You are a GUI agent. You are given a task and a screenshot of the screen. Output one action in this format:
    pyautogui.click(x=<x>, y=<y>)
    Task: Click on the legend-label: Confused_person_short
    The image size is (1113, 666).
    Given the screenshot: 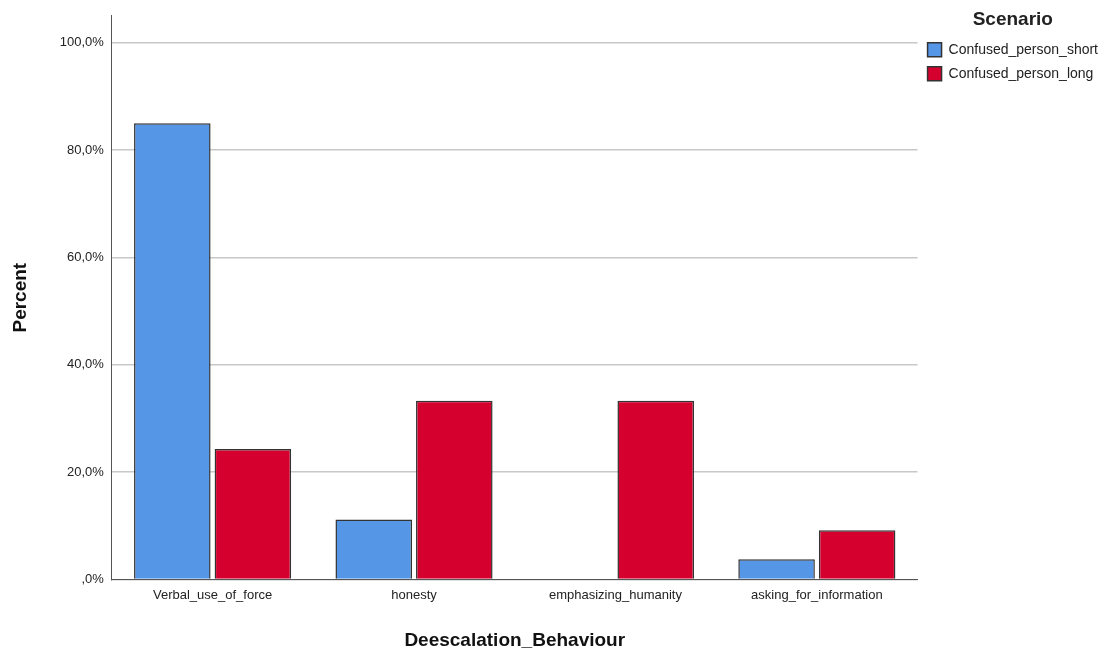 What is the action you would take?
    pyautogui.click(x=1023, y=48)
    